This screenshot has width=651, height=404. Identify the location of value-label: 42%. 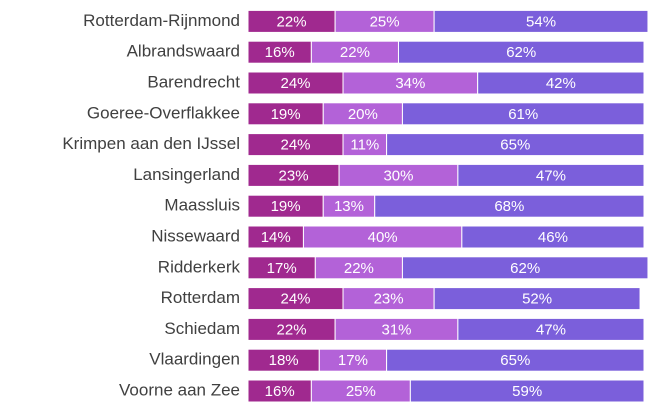
(561, 83).